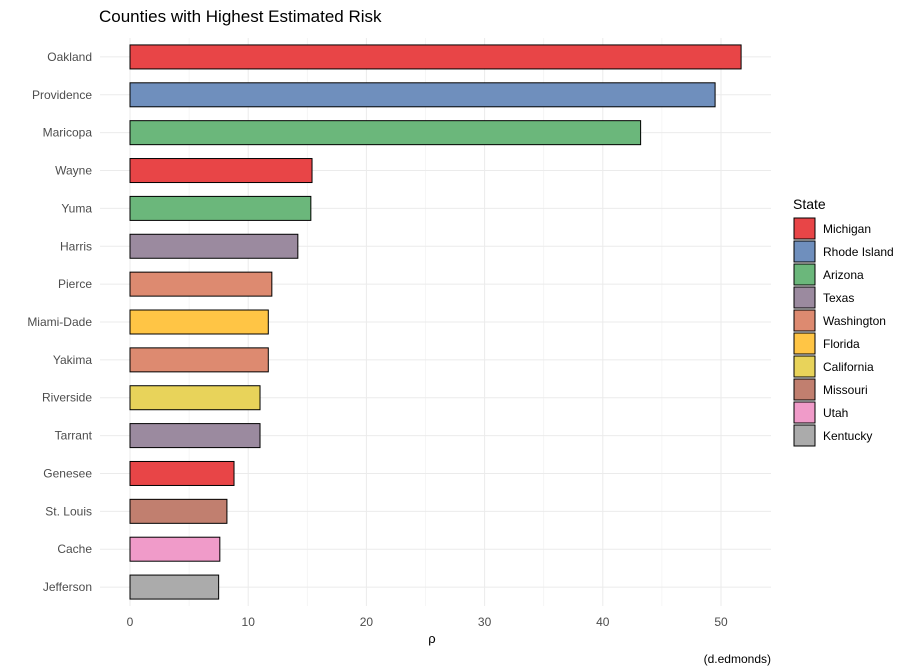  What do you see at coordinates (737, 659) in the screenshot?
I see `caption: (d.edmonds)` at bounding box center [737, 659].